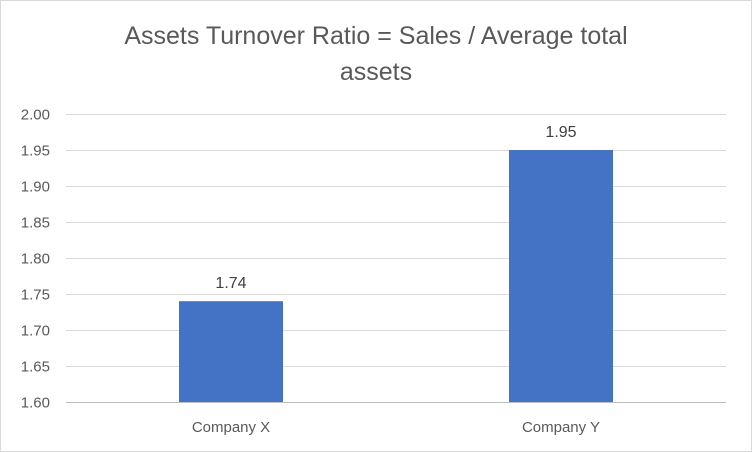 Image resolution: width=752 pixels, height=452 pixels. I want to click on y-tick-label: 2.00, so click(35, 115).